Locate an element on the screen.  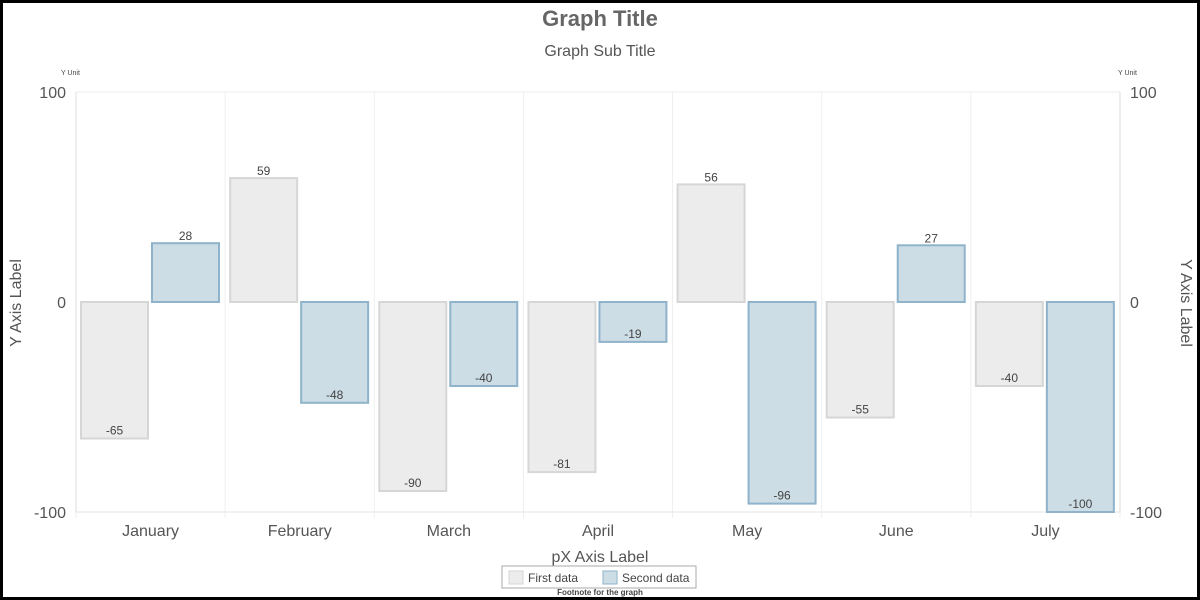
x-tick-label: March is located at coordinates (449, 531).